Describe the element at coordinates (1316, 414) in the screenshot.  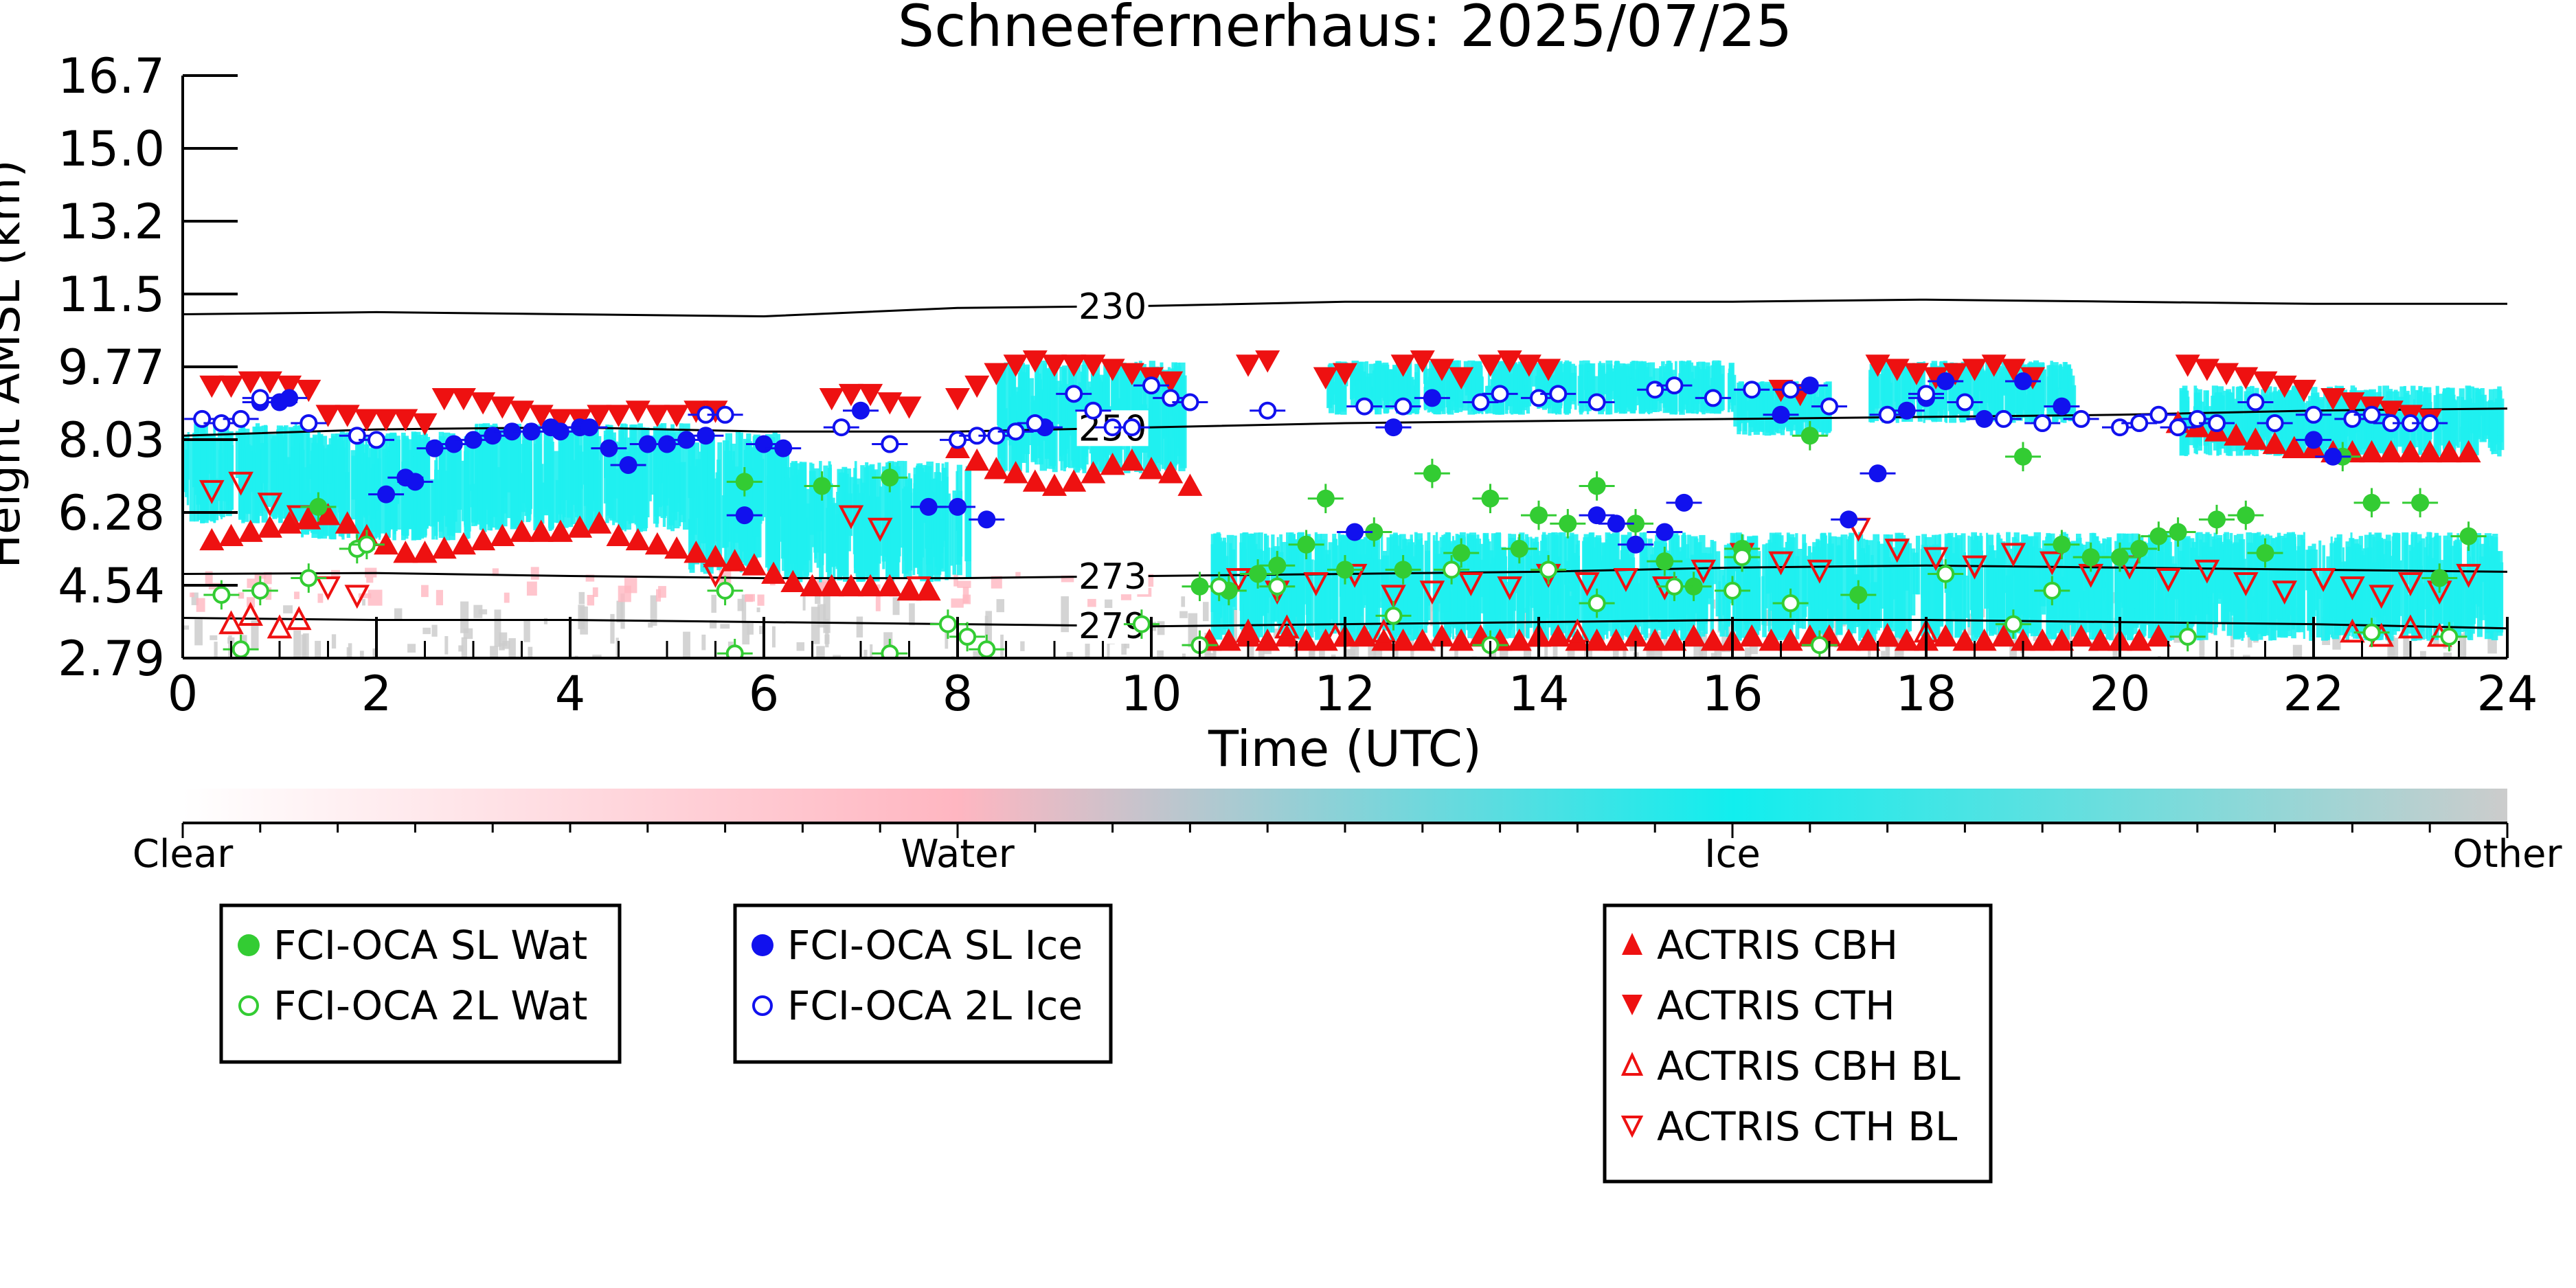
I see `series-fci-oca-2l-ice` at that location.